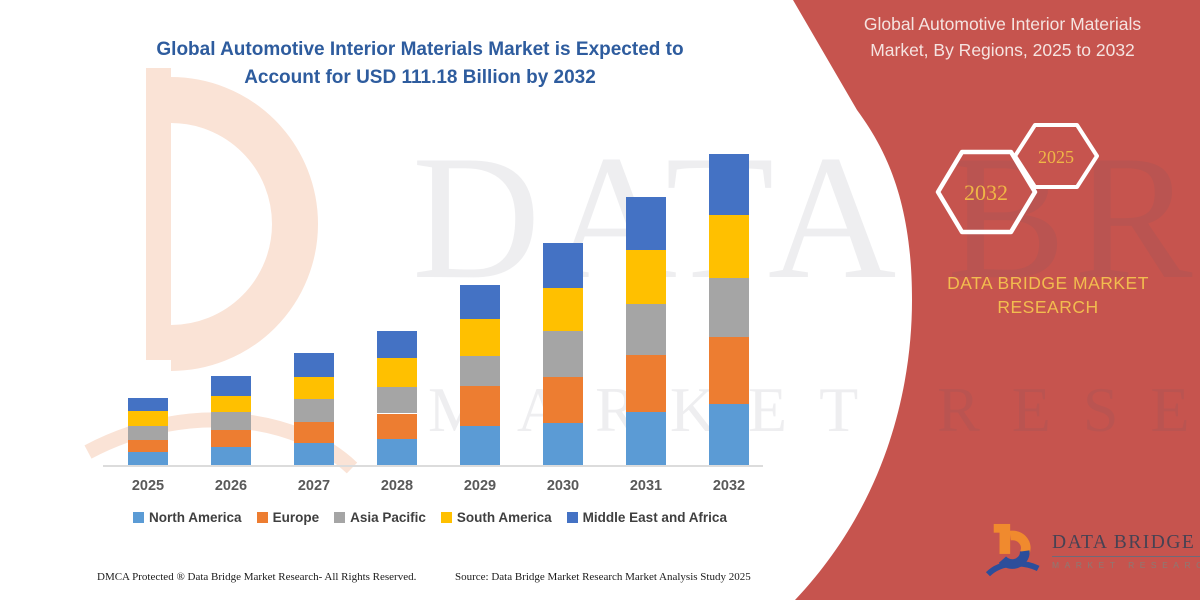  What do you see at coordinates (1002, 50) in the screenshot?
I see `right-panel-title-line2: Market, By Regions, 2025 to 2032` at bounding box center [1002, 50].